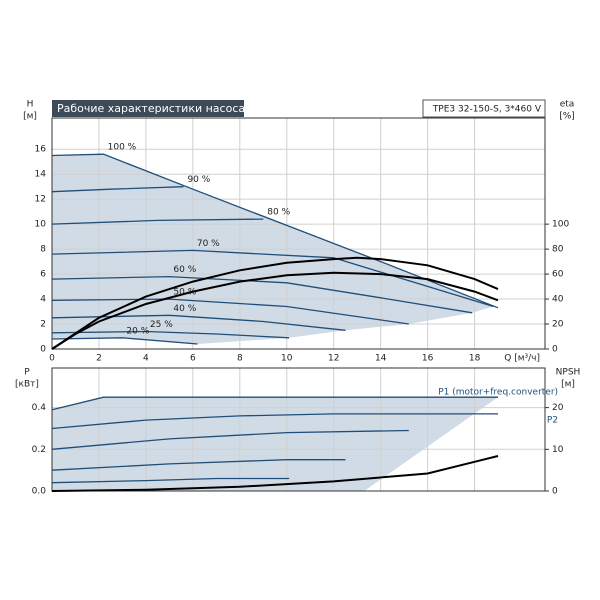 Image resolution: width=600 pixels, height=600 pixels. I want to click on curve-label: P2, so click(552, 420).